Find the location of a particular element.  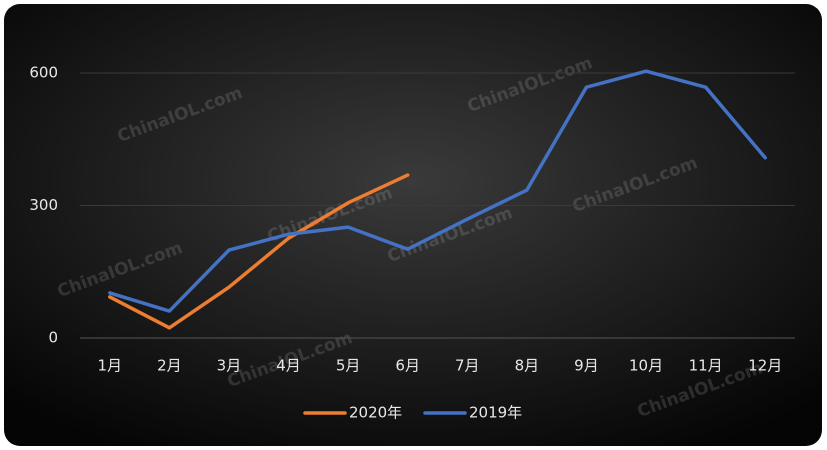

series-line is located at coordinates (259, 251).